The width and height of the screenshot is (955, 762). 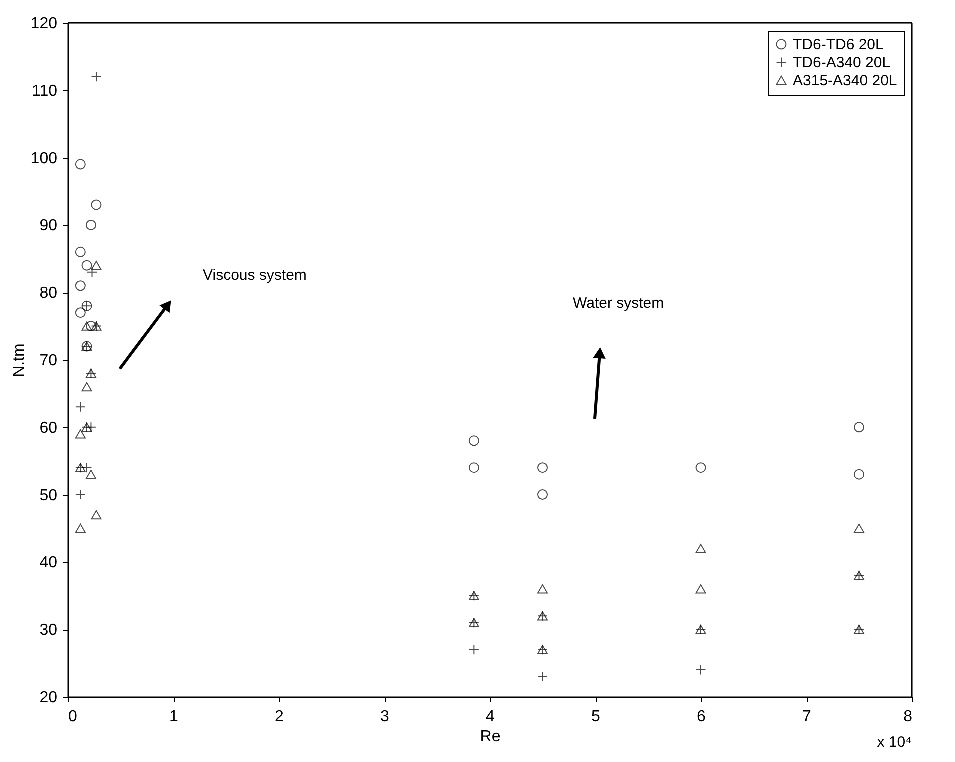 What do you see at coordinates (385, 717) in the screenshot?
I see `x-tick-label: 3` at bounding box center [385, 717].